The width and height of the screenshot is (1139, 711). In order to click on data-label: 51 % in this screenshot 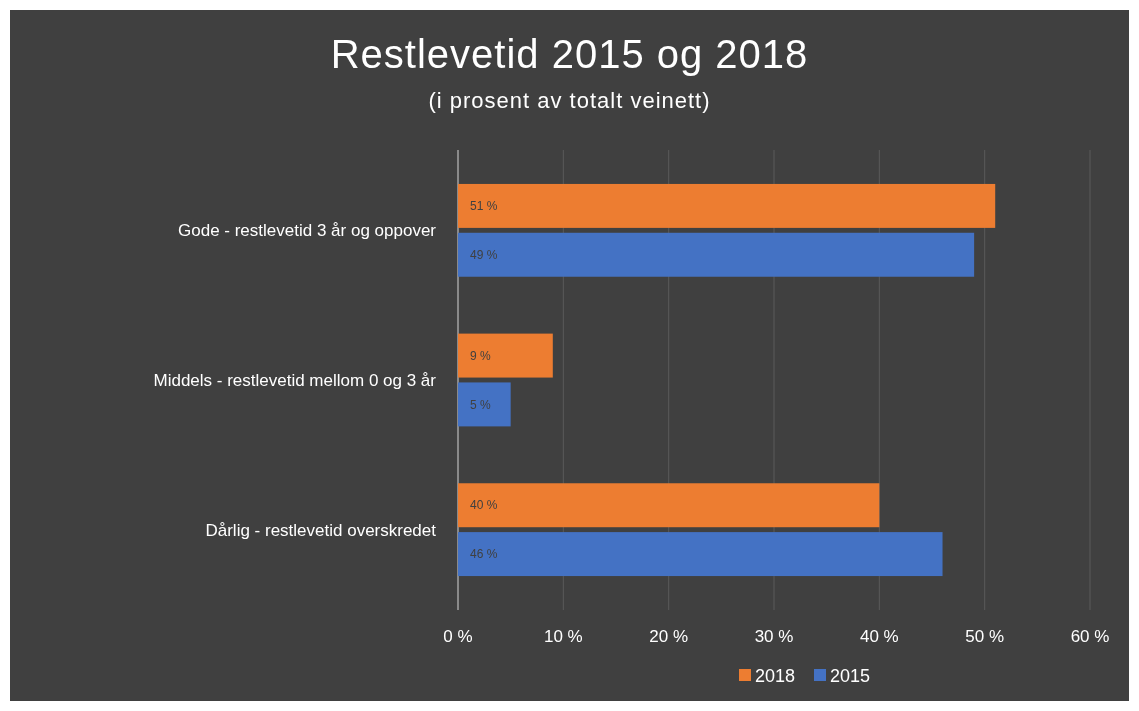, I will do `click(484, 206)`.